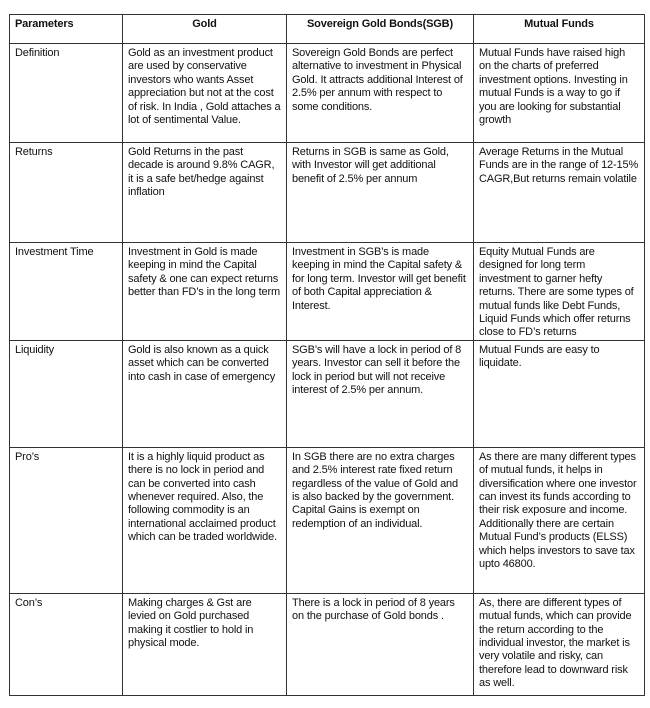  What do you see at coordinates (559, 29) in the screenshot?
I see `header-mutual-funds: Mutual Funds` at bounding box center [559, 29].